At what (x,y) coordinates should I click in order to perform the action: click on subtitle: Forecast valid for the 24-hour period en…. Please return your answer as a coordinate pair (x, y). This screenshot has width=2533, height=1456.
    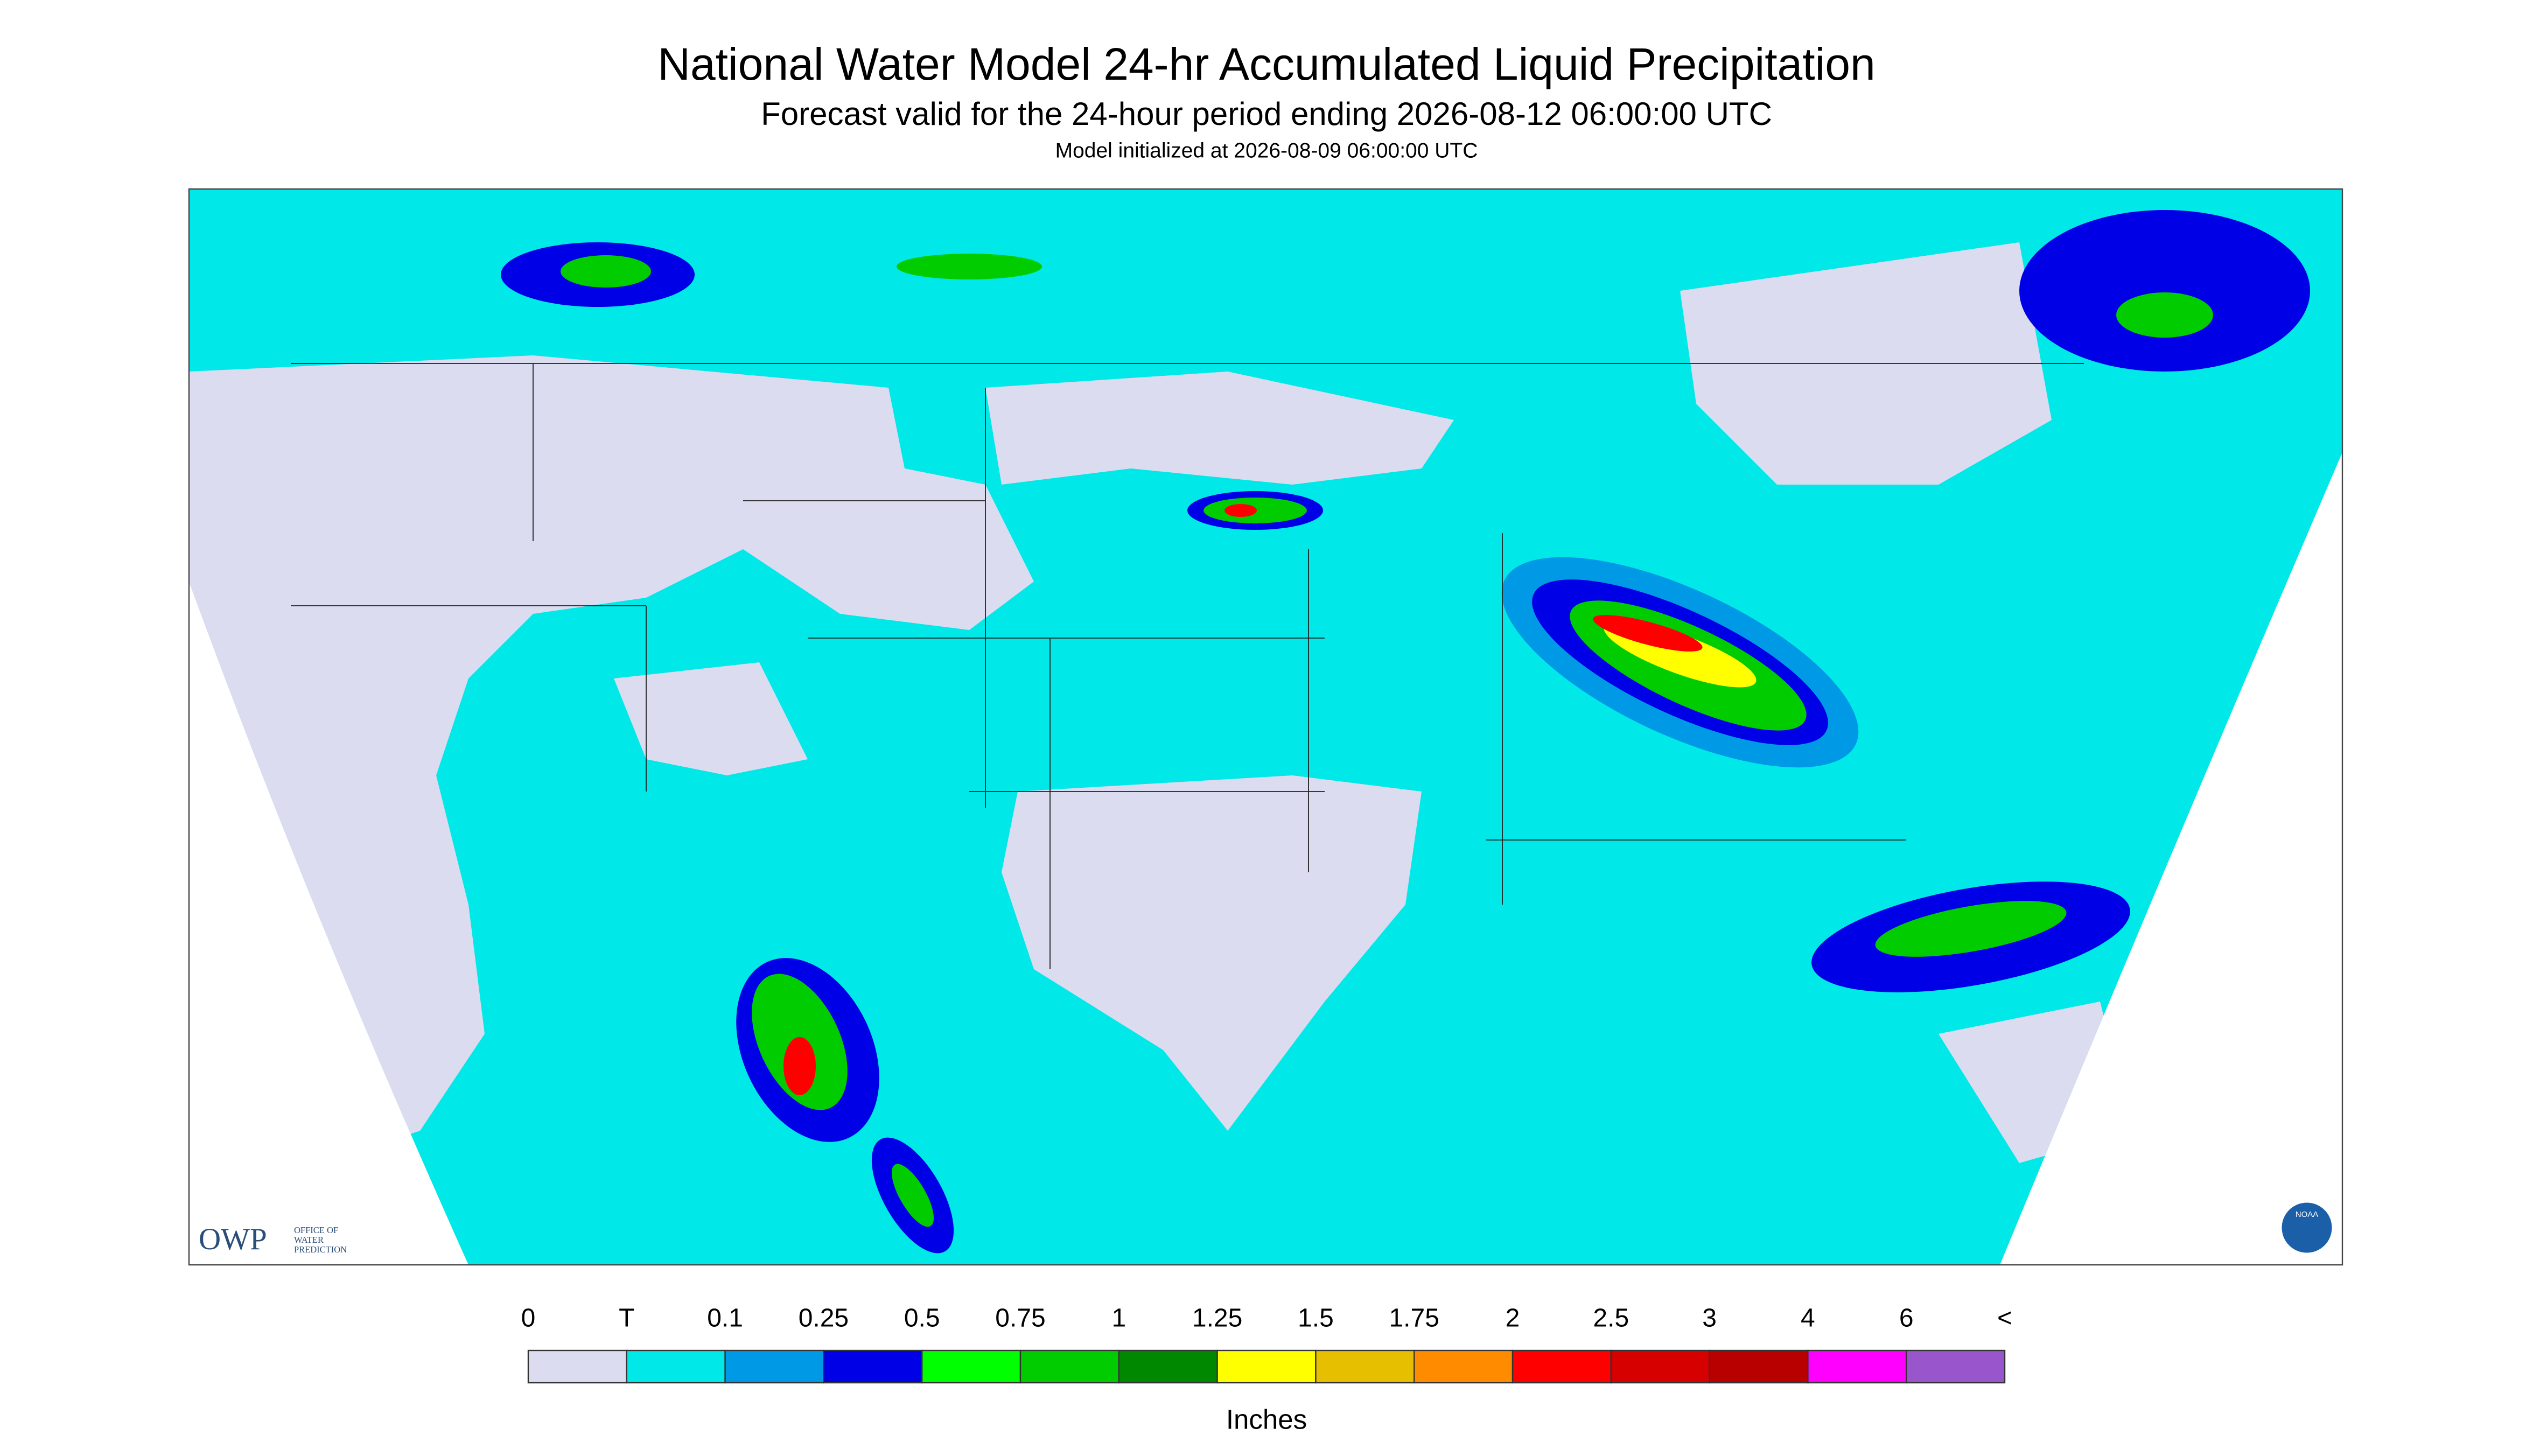
    Looking at the image, I should click on (1266, 114).